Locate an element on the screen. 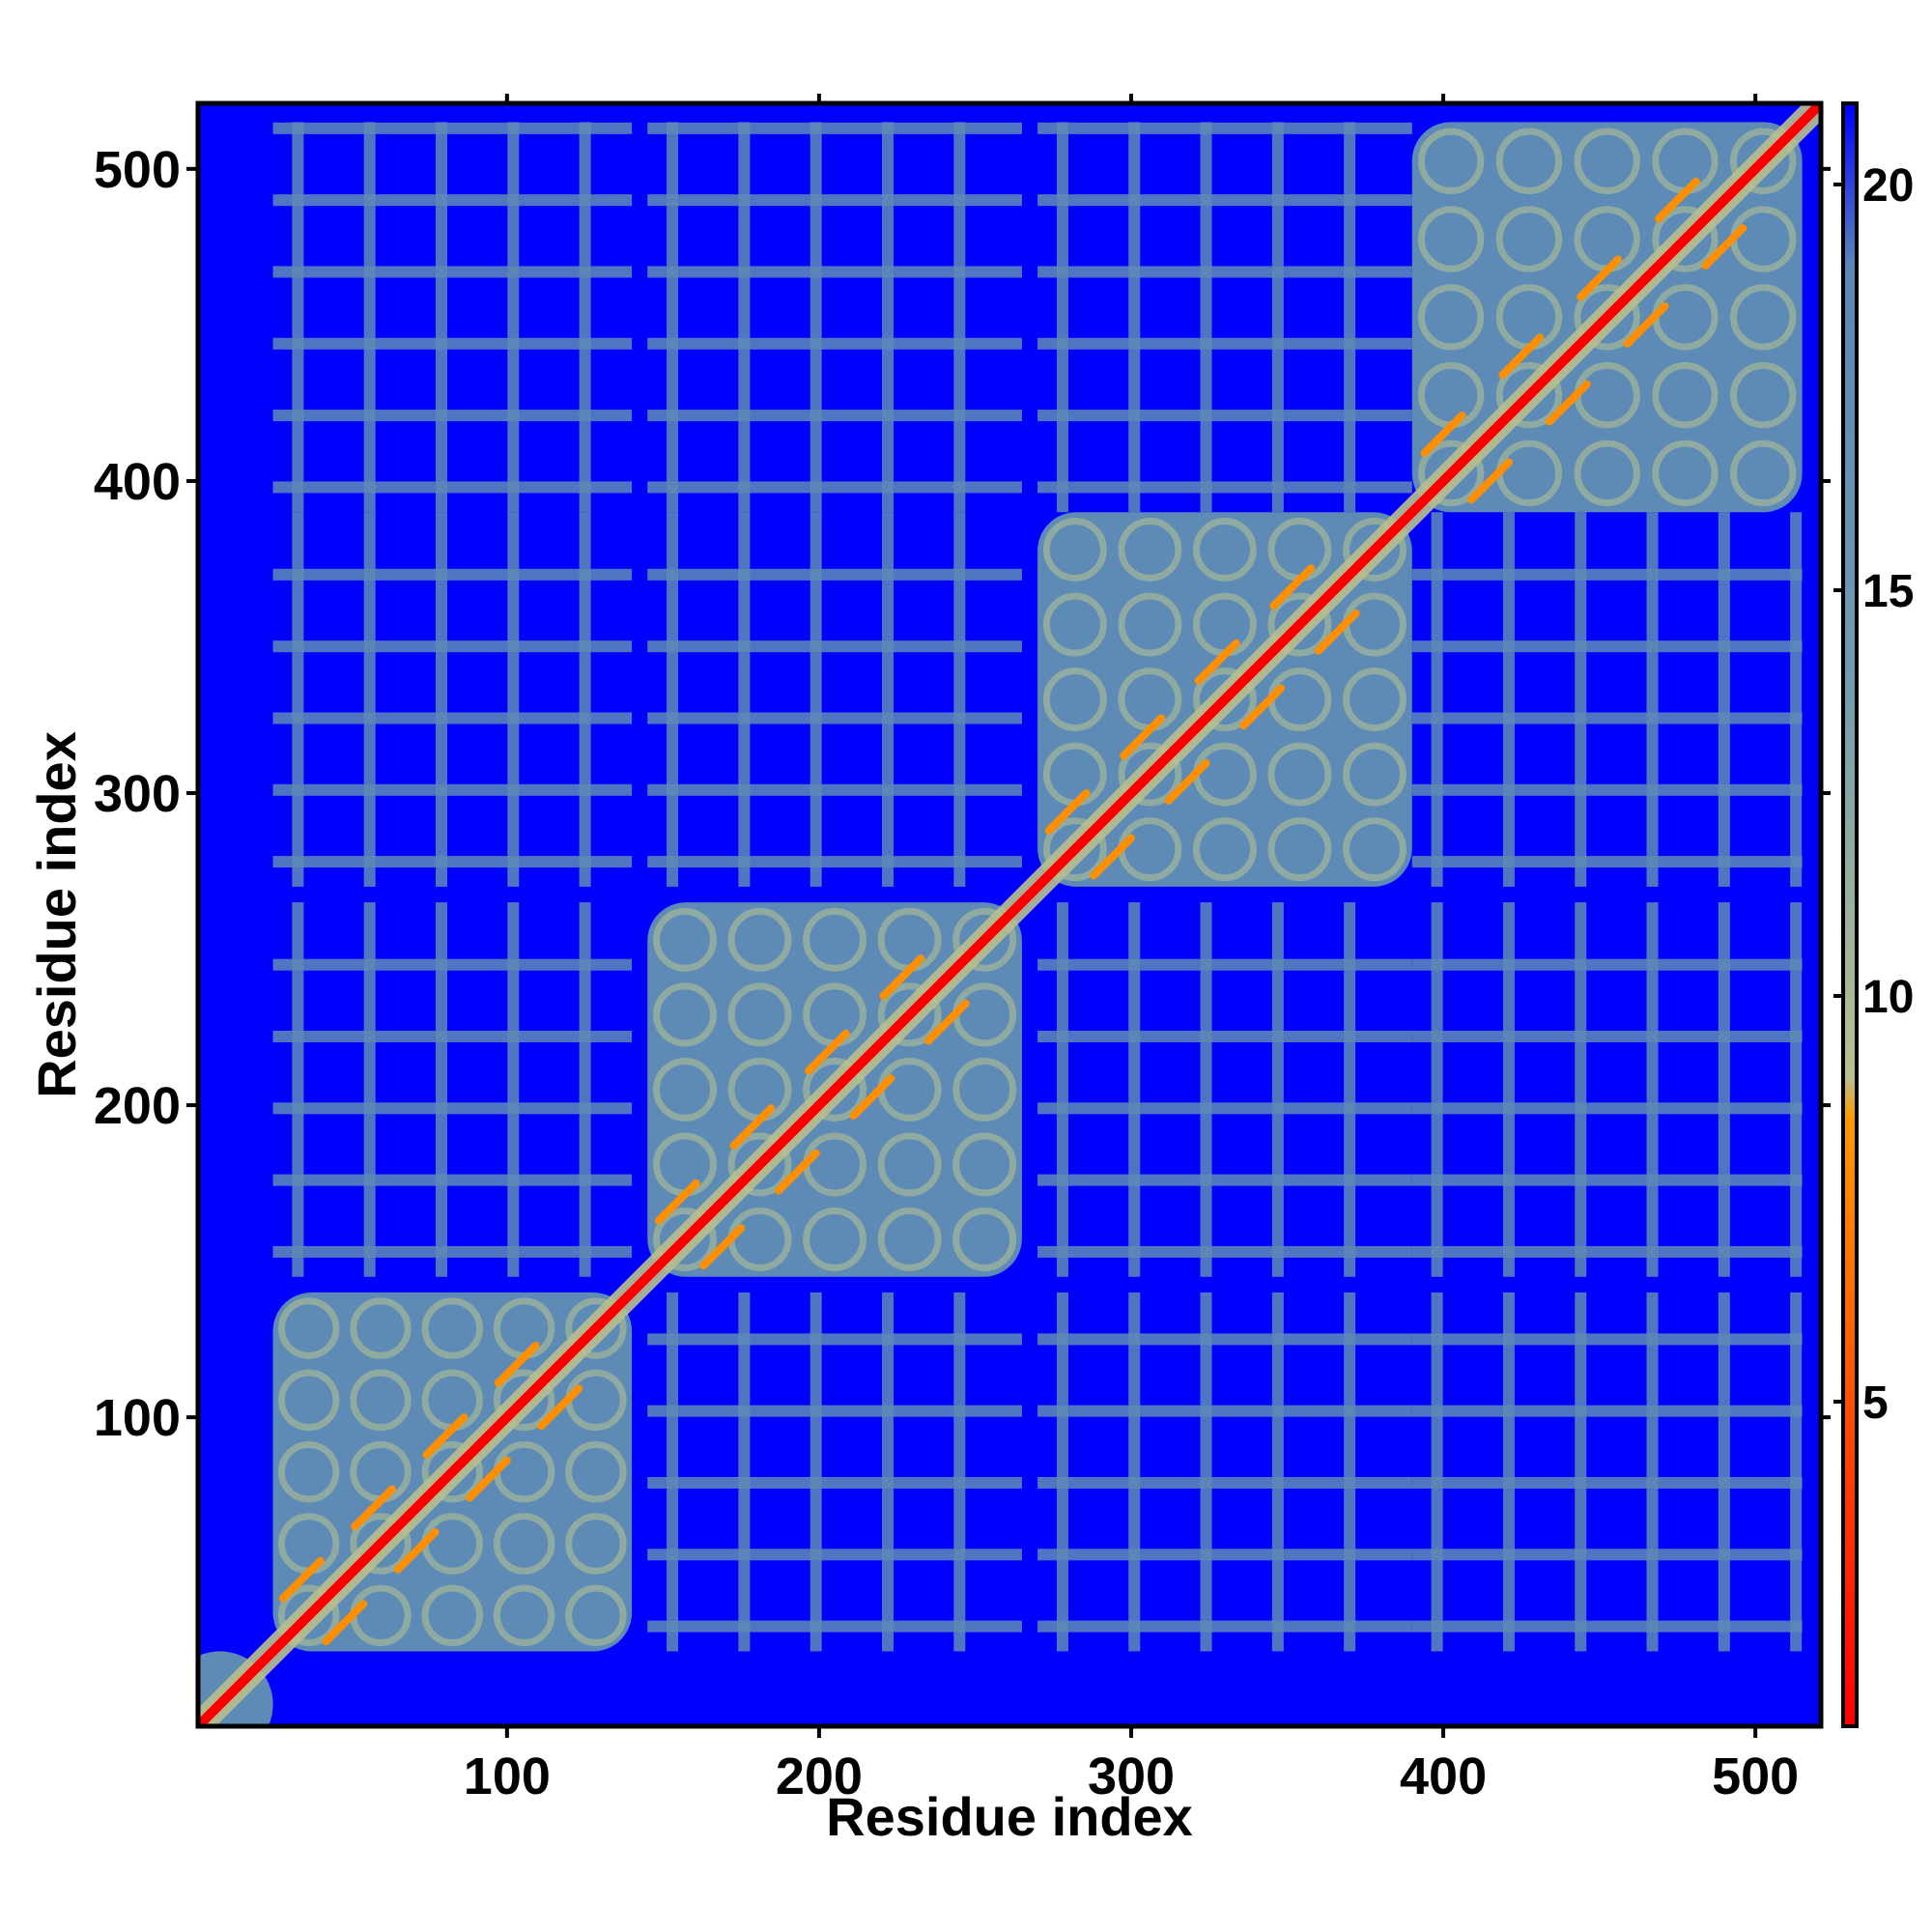 This screenshot has height=1932, width=1932. colorbar is located at coordinates (1850, 914).